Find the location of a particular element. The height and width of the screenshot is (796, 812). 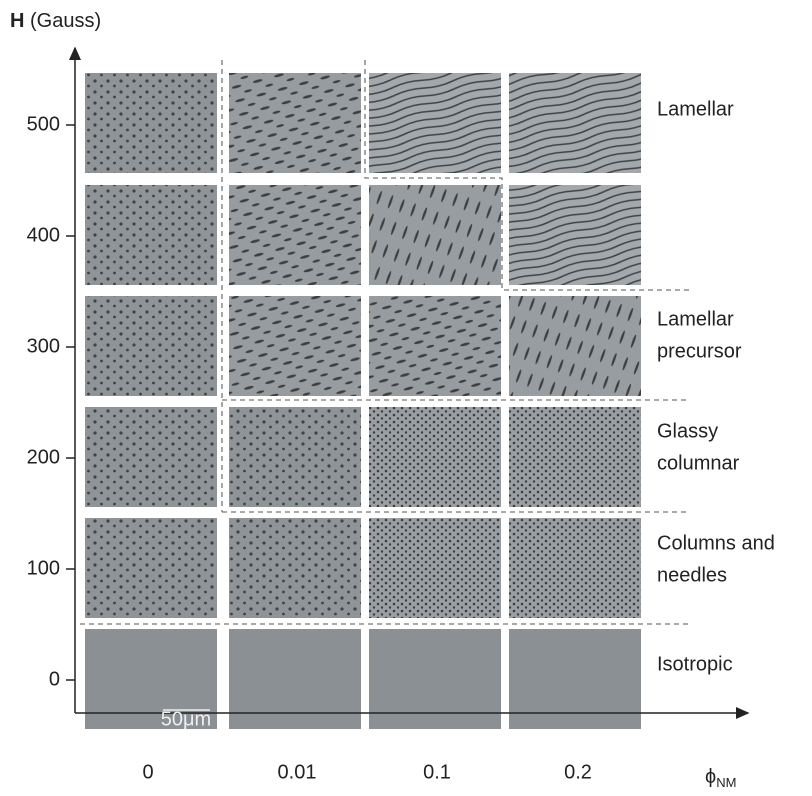

x-tick-label: 0.01 is located at coordinates (297, 772).